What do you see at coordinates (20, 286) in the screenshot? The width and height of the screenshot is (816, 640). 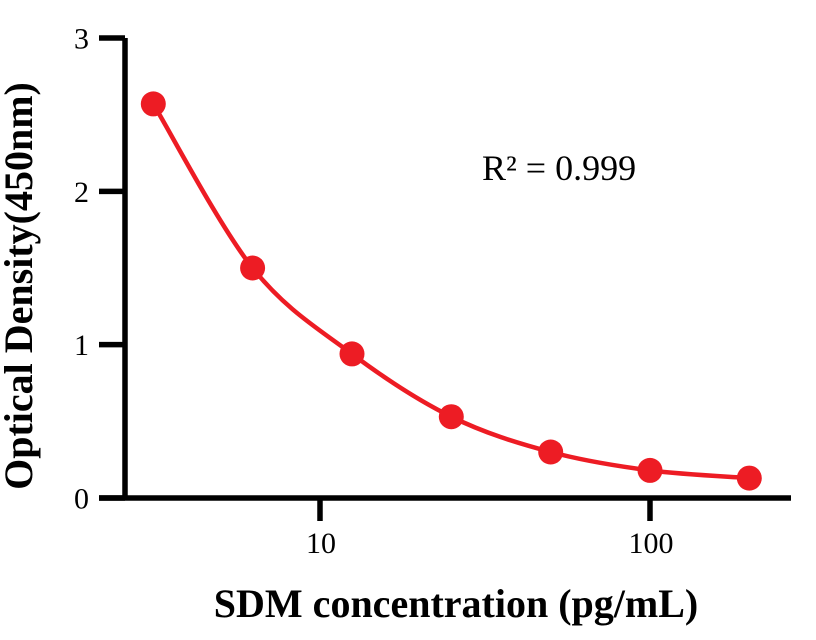 I see `y-axis-title: Optical Density(450nm)` at bounding box center [20, 286].